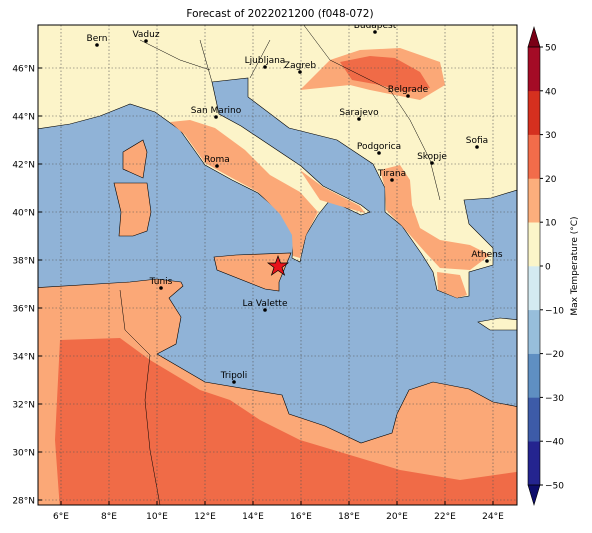  Describe the element at coordinates (23, 406) in the screenshot. I see `y-tick-label: 32°N` at that location.